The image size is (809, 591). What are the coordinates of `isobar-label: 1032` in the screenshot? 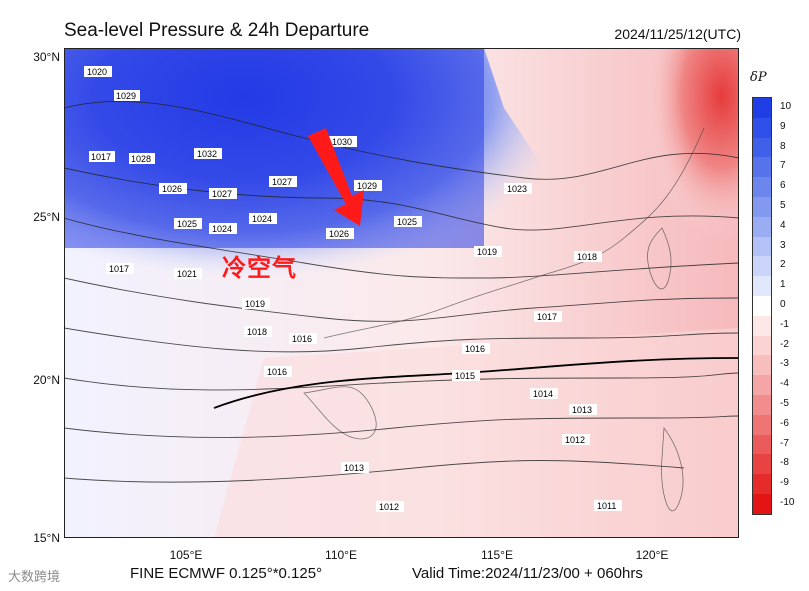 It's located at (208, 153).